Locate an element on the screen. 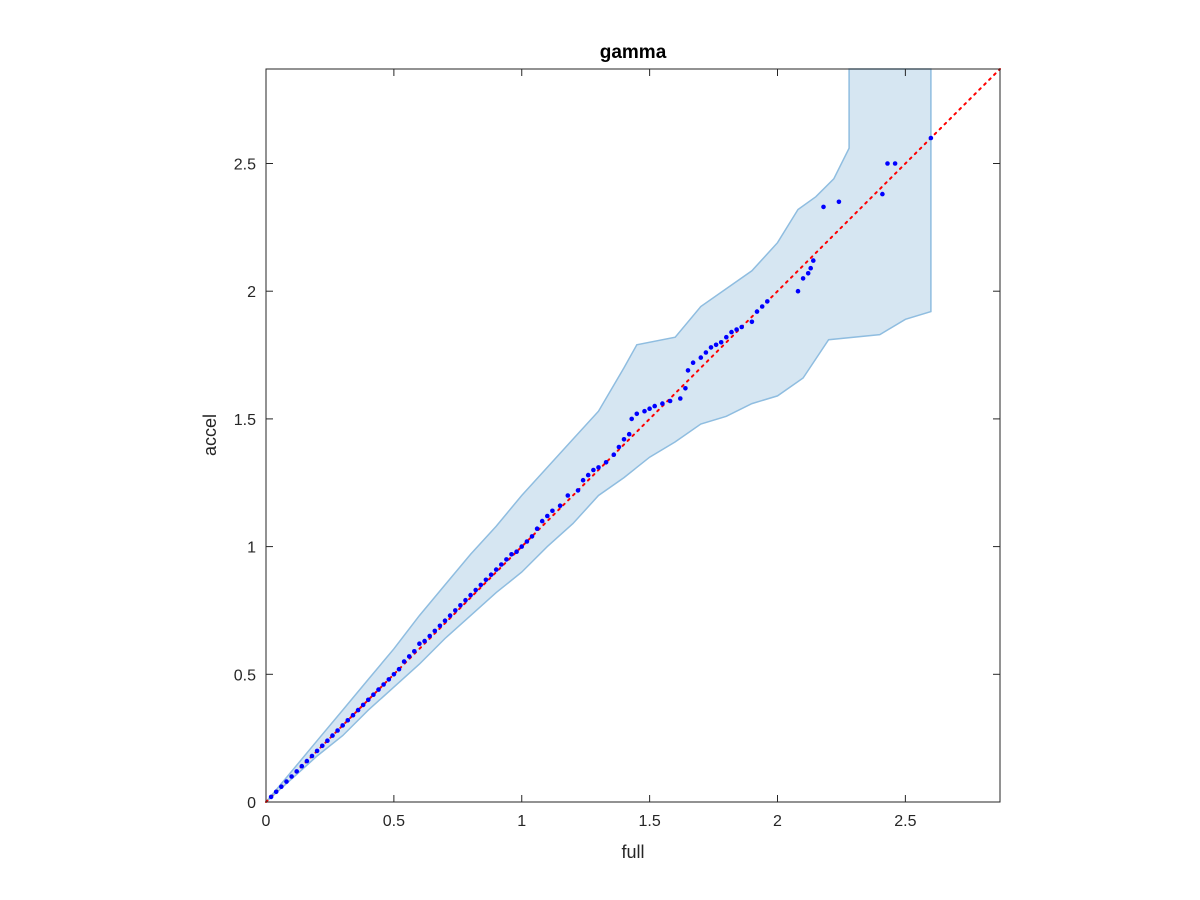 This screenshot has height=900, width=1200. y-axis-label: accel is located at coordinates (210, 435).